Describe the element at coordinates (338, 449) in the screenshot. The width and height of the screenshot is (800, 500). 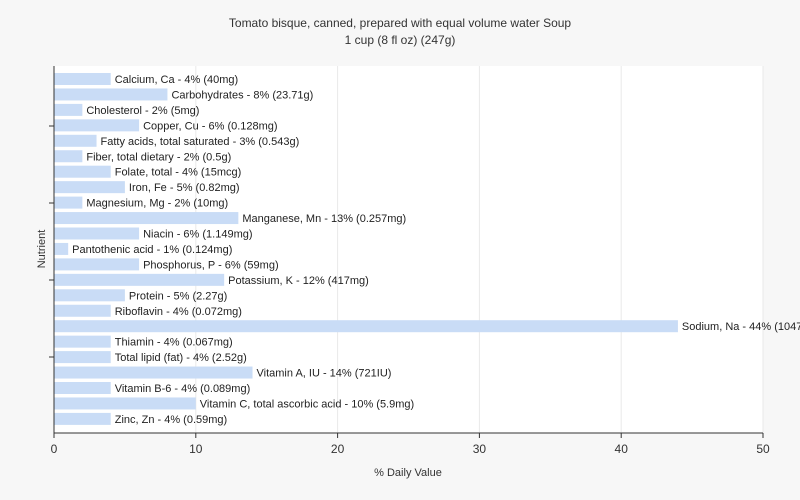
I see `x-tick-label: 20` at that location.